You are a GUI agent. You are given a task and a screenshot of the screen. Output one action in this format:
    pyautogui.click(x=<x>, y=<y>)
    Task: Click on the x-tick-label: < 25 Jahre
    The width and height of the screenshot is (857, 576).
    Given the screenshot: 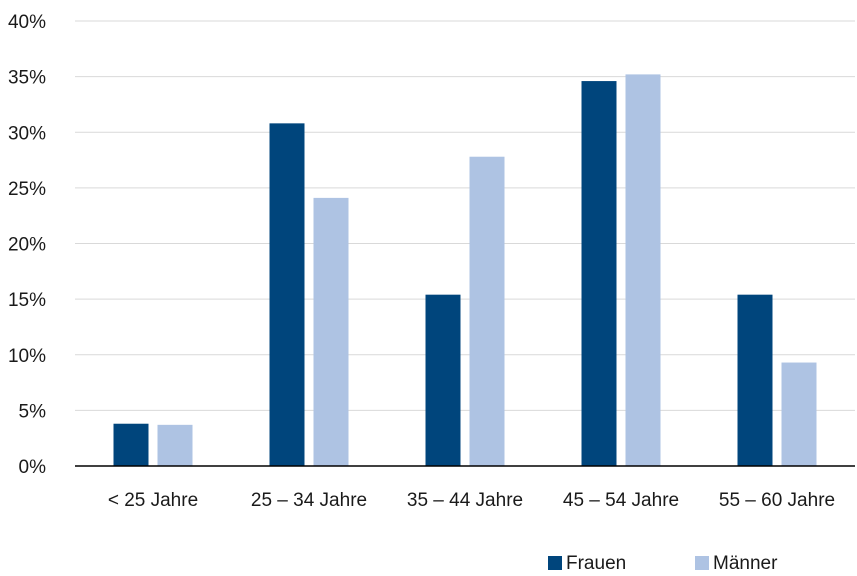 What is the action you would take?
    pyautogui.click(x=153, y=500)
    